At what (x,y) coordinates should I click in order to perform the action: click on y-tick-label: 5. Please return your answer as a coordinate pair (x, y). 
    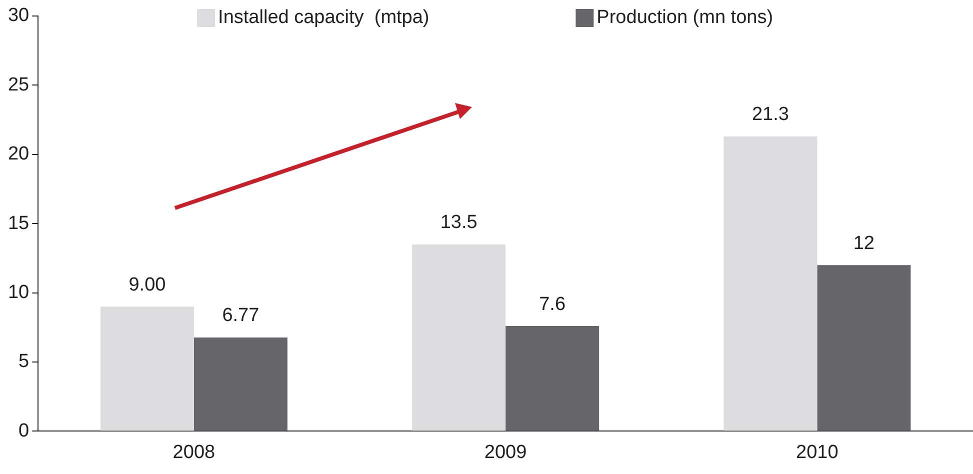
    Looking at the image, I should click on (24, 361).